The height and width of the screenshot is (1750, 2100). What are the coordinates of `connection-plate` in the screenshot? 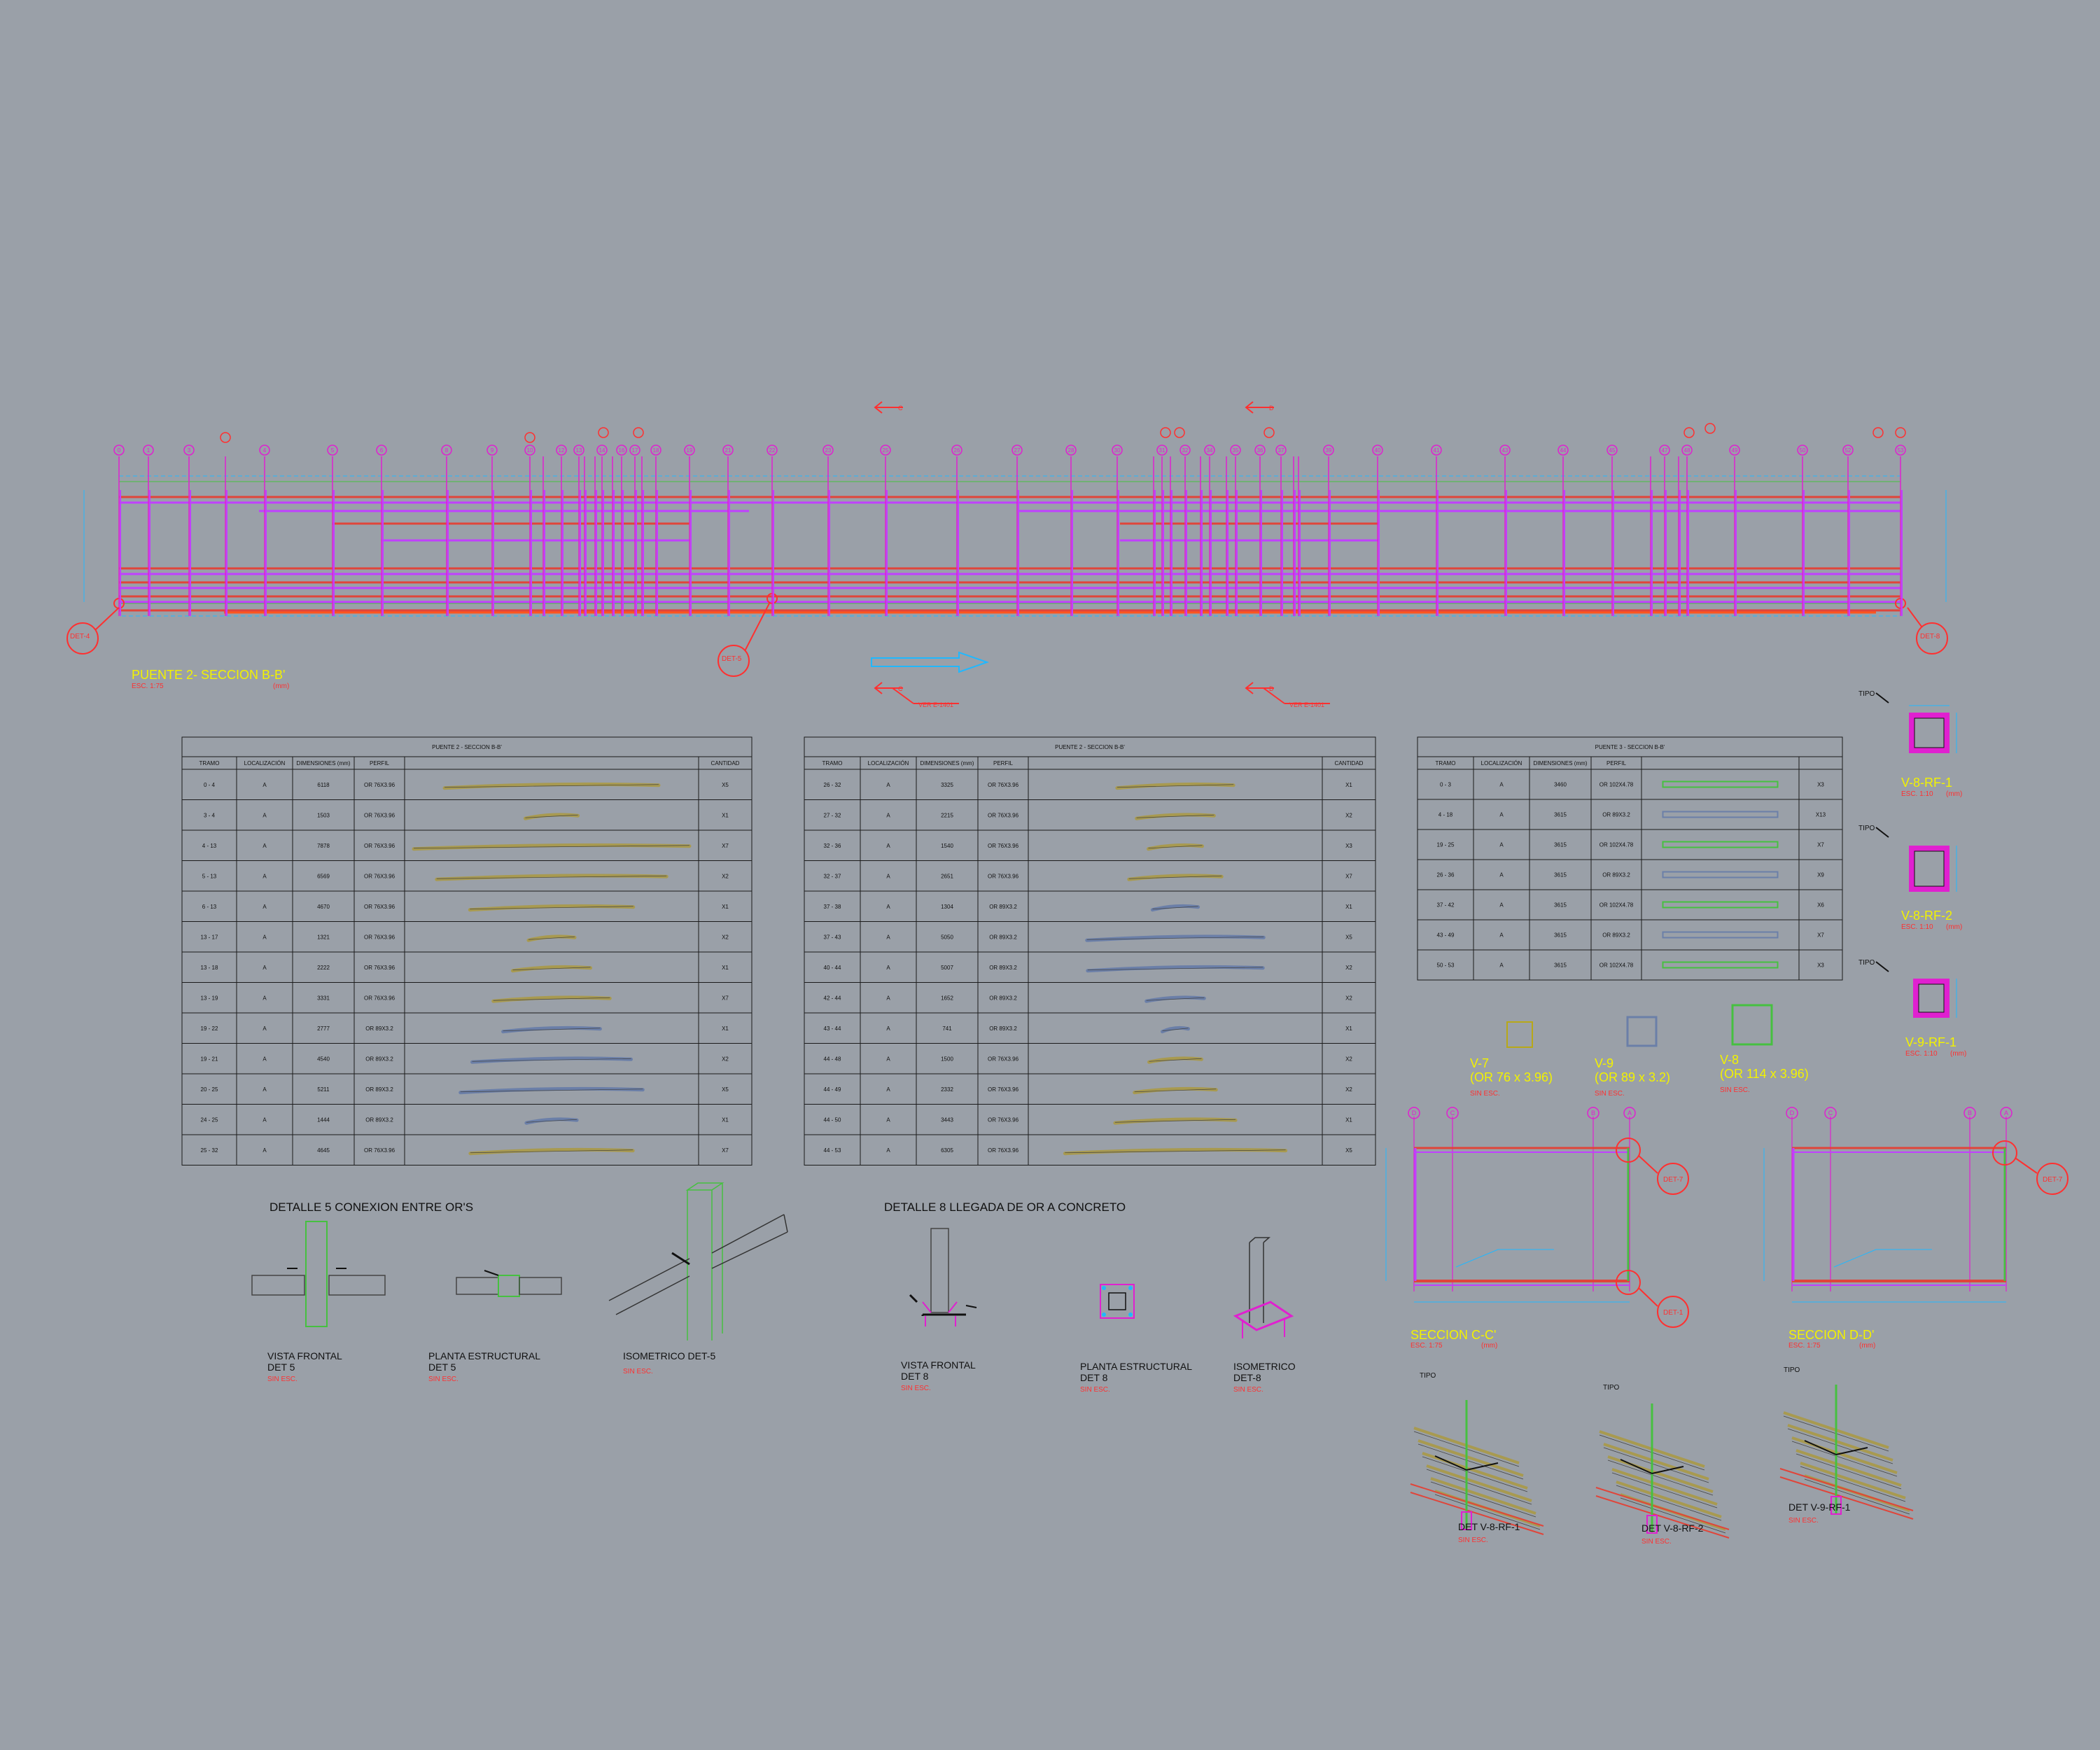 It's located at (1652, 1524).